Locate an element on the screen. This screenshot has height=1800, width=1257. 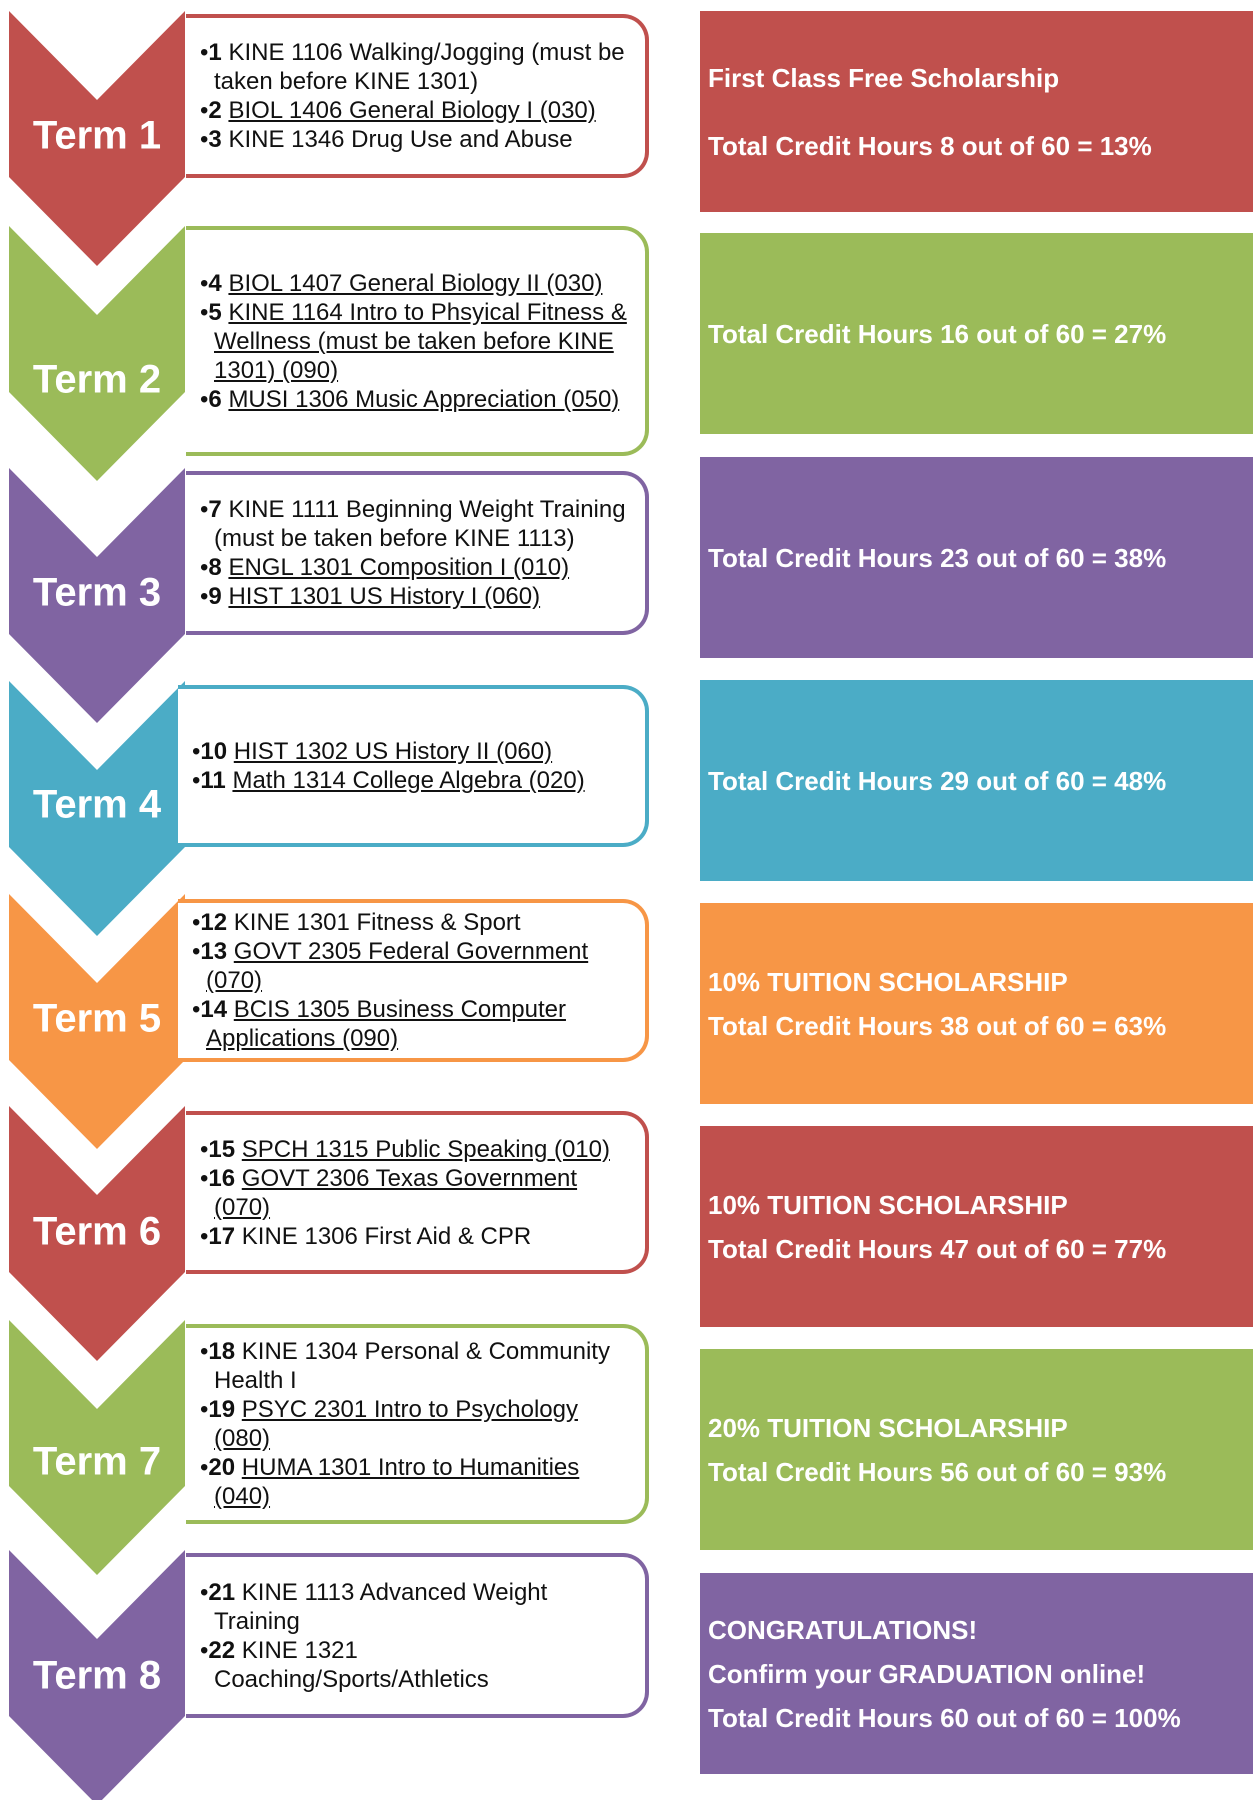
course-item: •17 KINE 1306 First Aid & CPR is located at coordinates (366, 1236).